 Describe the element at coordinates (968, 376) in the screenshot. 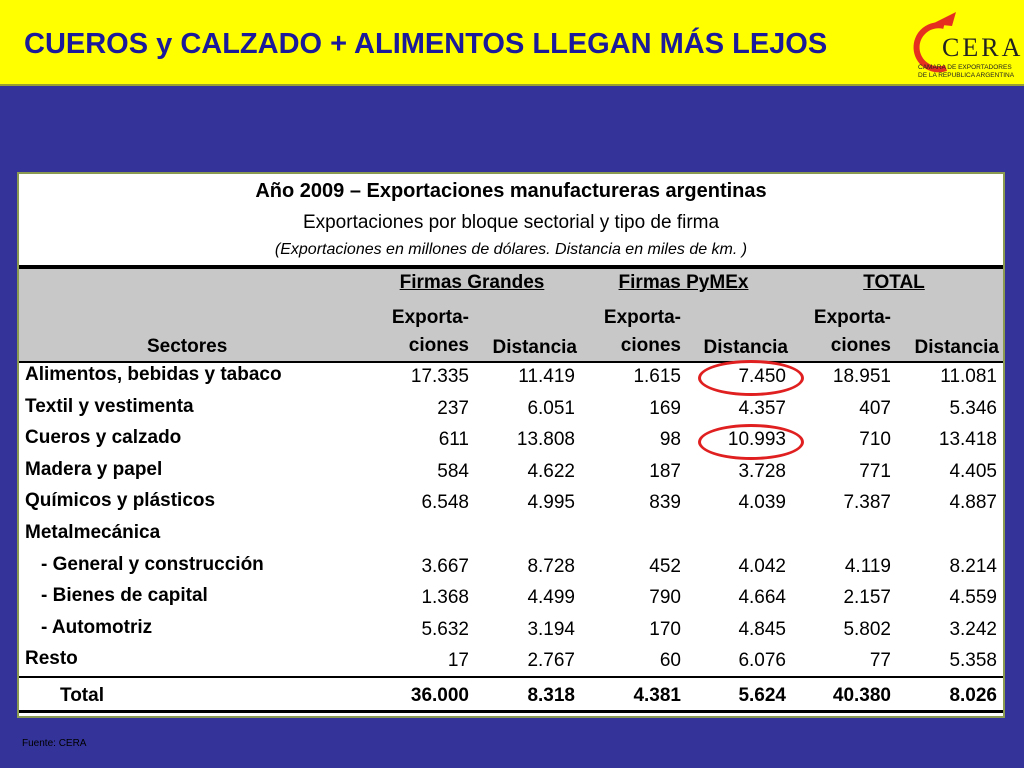

I see `cell: 11.081` at that location.